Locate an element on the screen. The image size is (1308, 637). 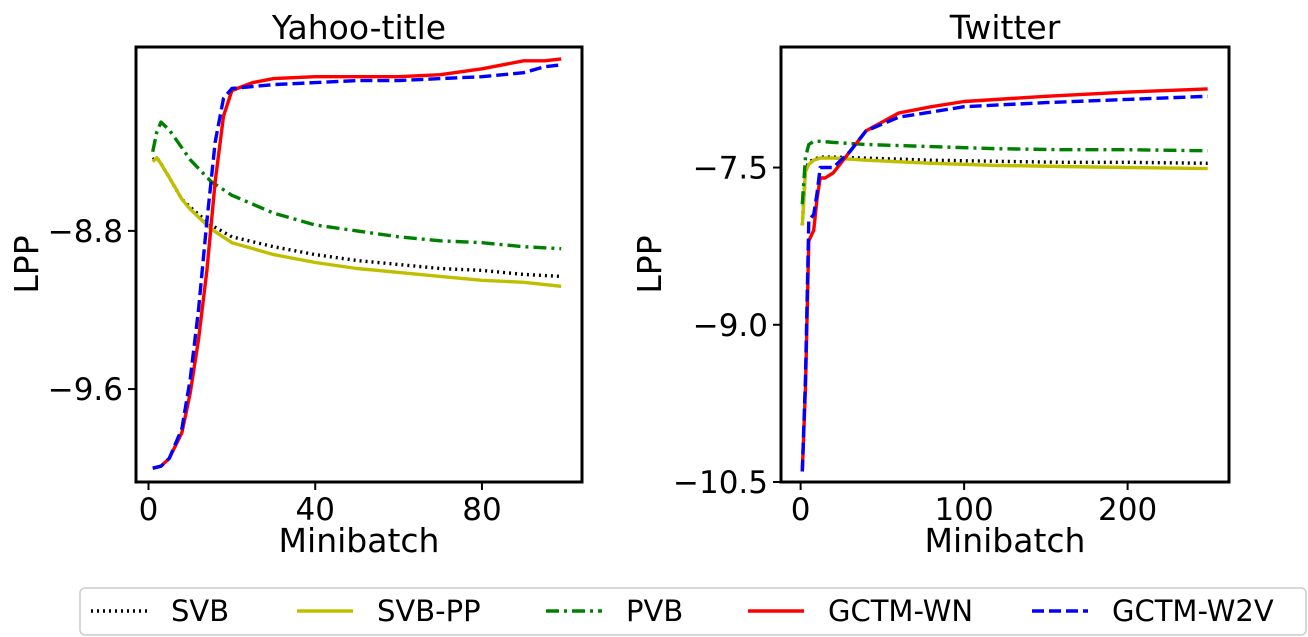
chart-title: Yahoo-title is located at coordinates (358, 27).